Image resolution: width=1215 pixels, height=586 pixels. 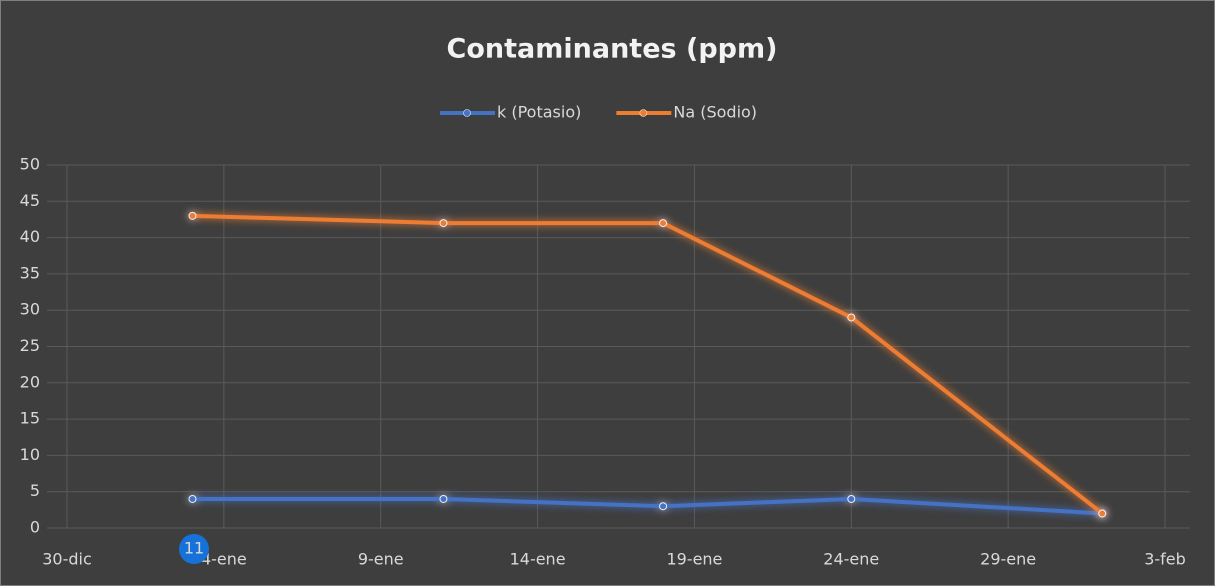 I want to click on x-tick-label: 29-ene, so click(x=1008, y=559).